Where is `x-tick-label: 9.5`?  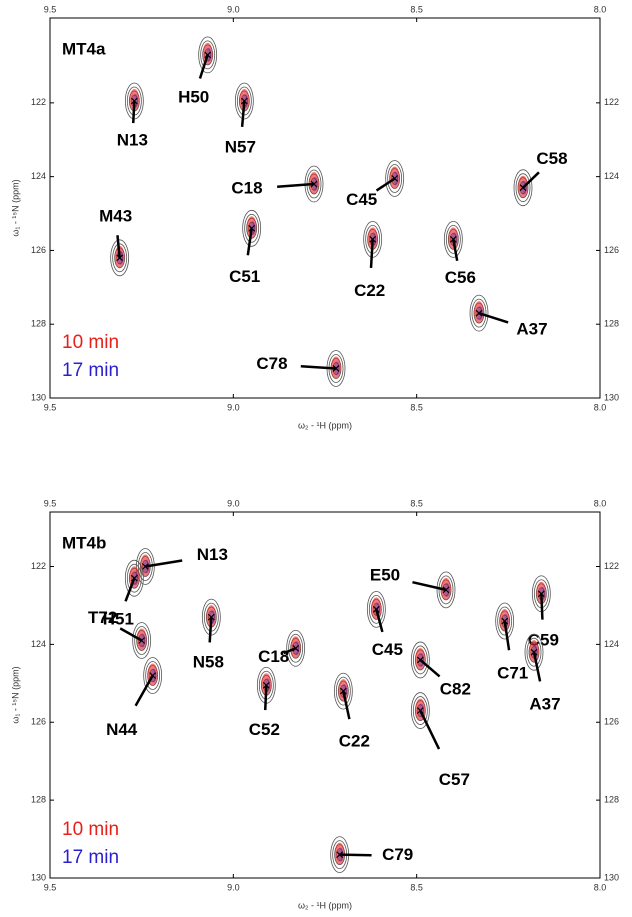
x-tick-label: 9.5 is located at coordinates (50, 503).